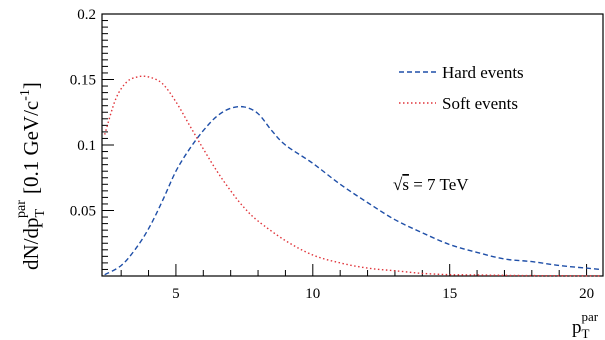 This screenshot has height=340, width=605. Describe the element at coordinates (31, 147) in the screenshot. I see `y-axis-title-units: [0.1 GeV/c` at that location.